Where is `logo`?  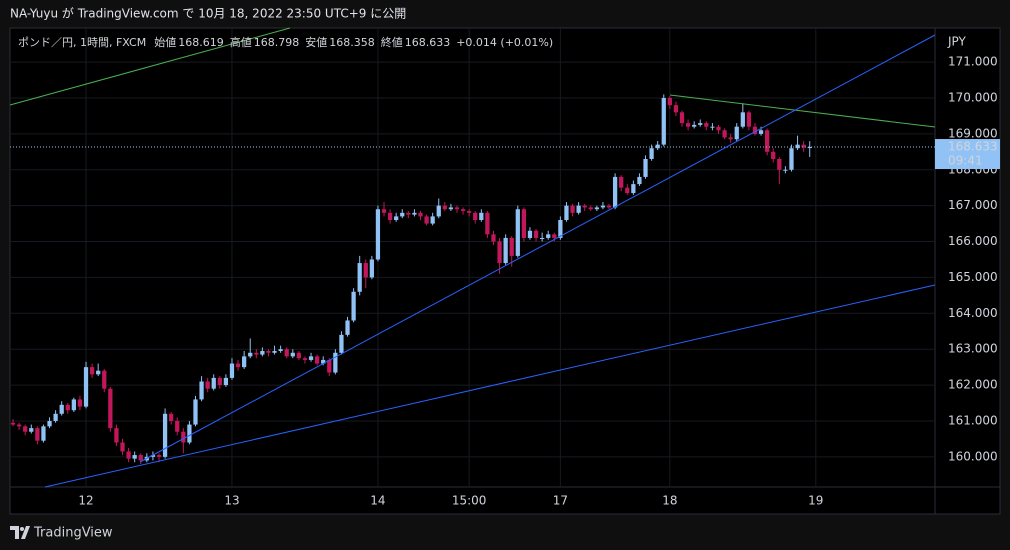 logo is located at coordinates (20, 532).